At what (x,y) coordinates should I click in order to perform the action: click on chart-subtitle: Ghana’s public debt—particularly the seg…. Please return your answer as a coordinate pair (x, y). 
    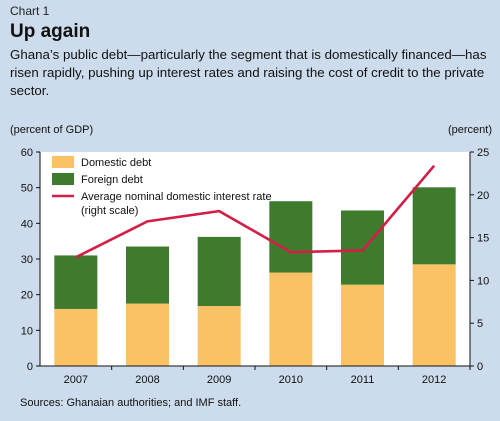
    Looking at the image, I should click on (248, 72).